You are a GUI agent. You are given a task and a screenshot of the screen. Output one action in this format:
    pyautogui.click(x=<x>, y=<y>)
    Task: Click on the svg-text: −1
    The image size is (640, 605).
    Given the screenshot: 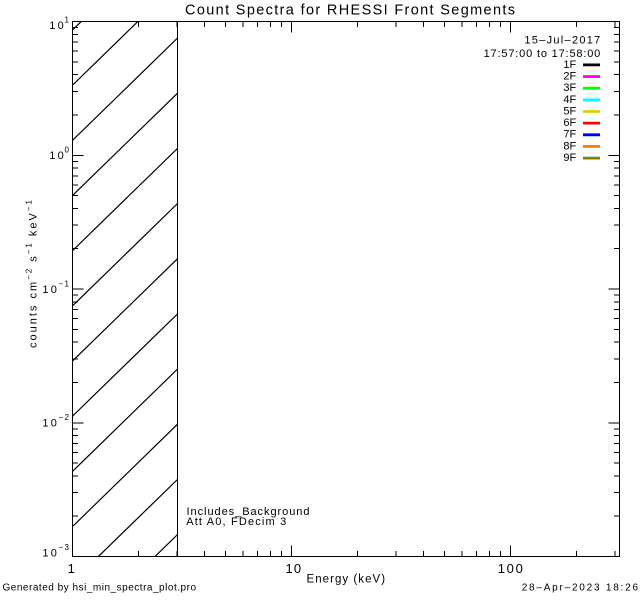 What is the action you would take?
    pyautogui.click(x=64, y=283)
    